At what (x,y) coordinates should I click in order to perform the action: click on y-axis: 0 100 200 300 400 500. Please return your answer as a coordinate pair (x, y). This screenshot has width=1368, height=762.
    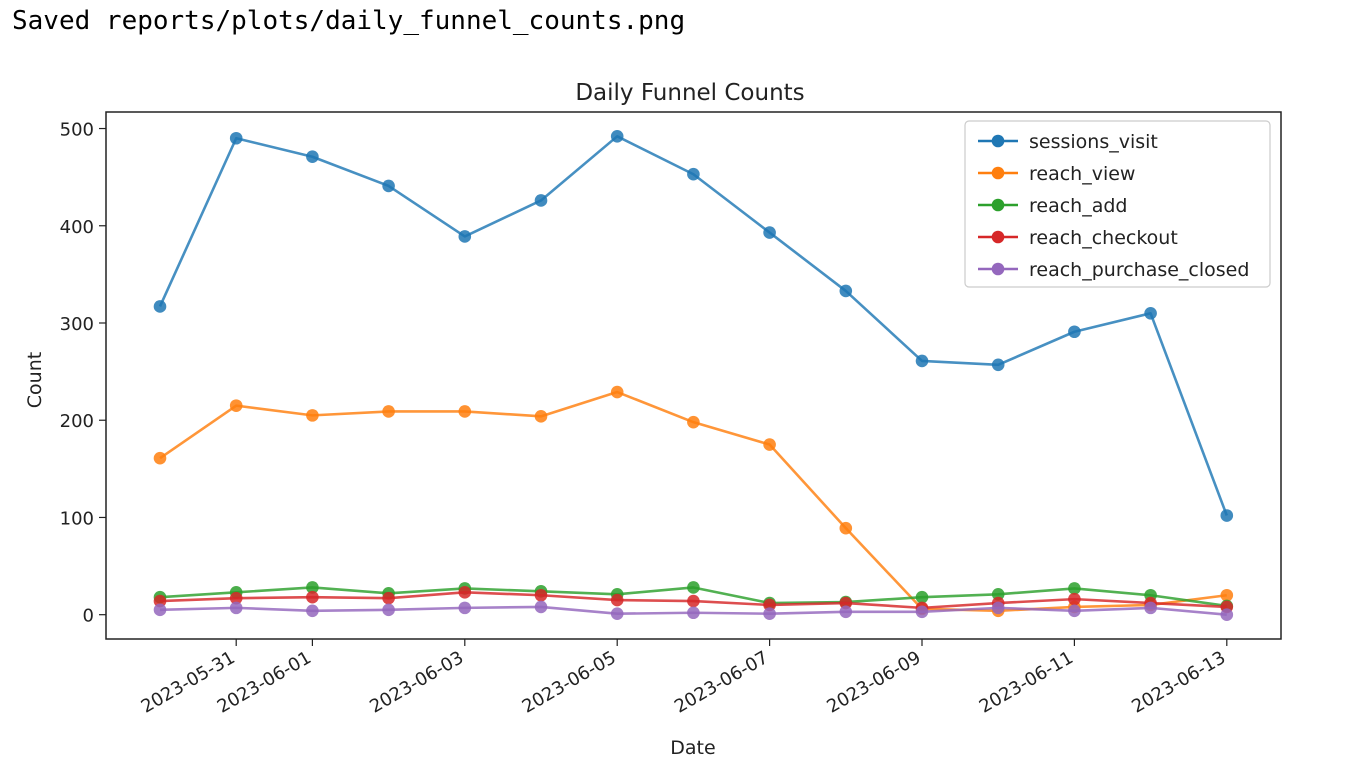
    Looking at the image, I should click on (83, 373).